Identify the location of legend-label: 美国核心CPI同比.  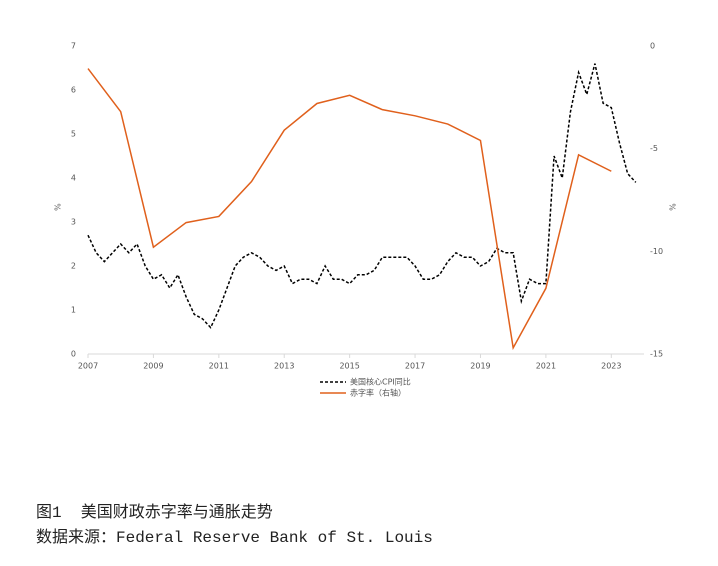
(380, 382).